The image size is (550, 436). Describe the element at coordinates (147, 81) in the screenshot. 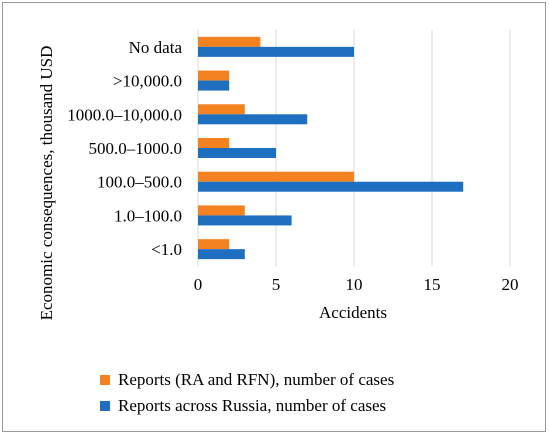

I see `y-tick-label: >10,000.0` at that location.